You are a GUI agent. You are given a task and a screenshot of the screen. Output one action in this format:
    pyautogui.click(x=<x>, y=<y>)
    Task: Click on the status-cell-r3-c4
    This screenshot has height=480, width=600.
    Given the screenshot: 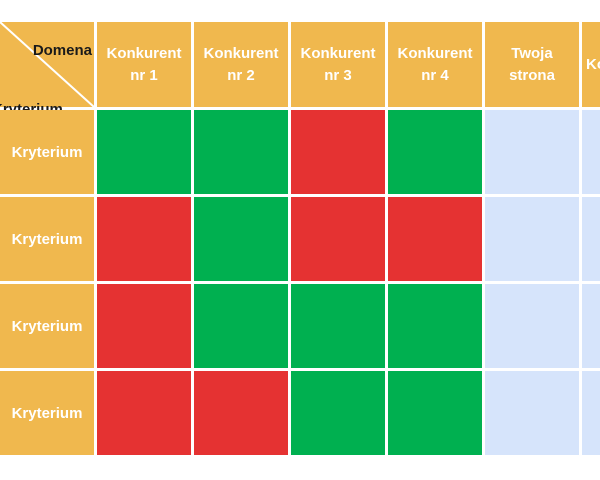 What is the action you would take?
    pyautogui.click(x=435, y=326)
    